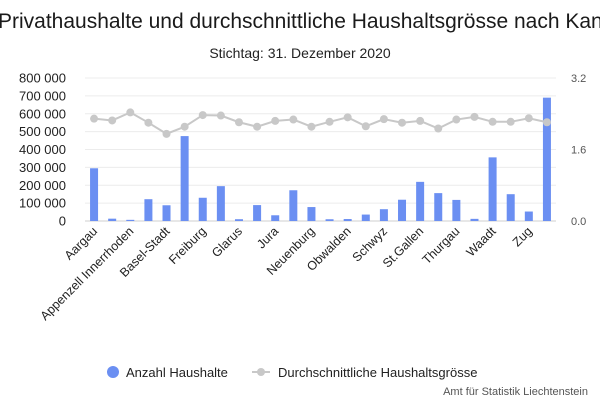 The image size is (600, 400). Describe the element at coordinates (267, 237) in the screenshot. I see `x-tick-label: Jura` at that location.